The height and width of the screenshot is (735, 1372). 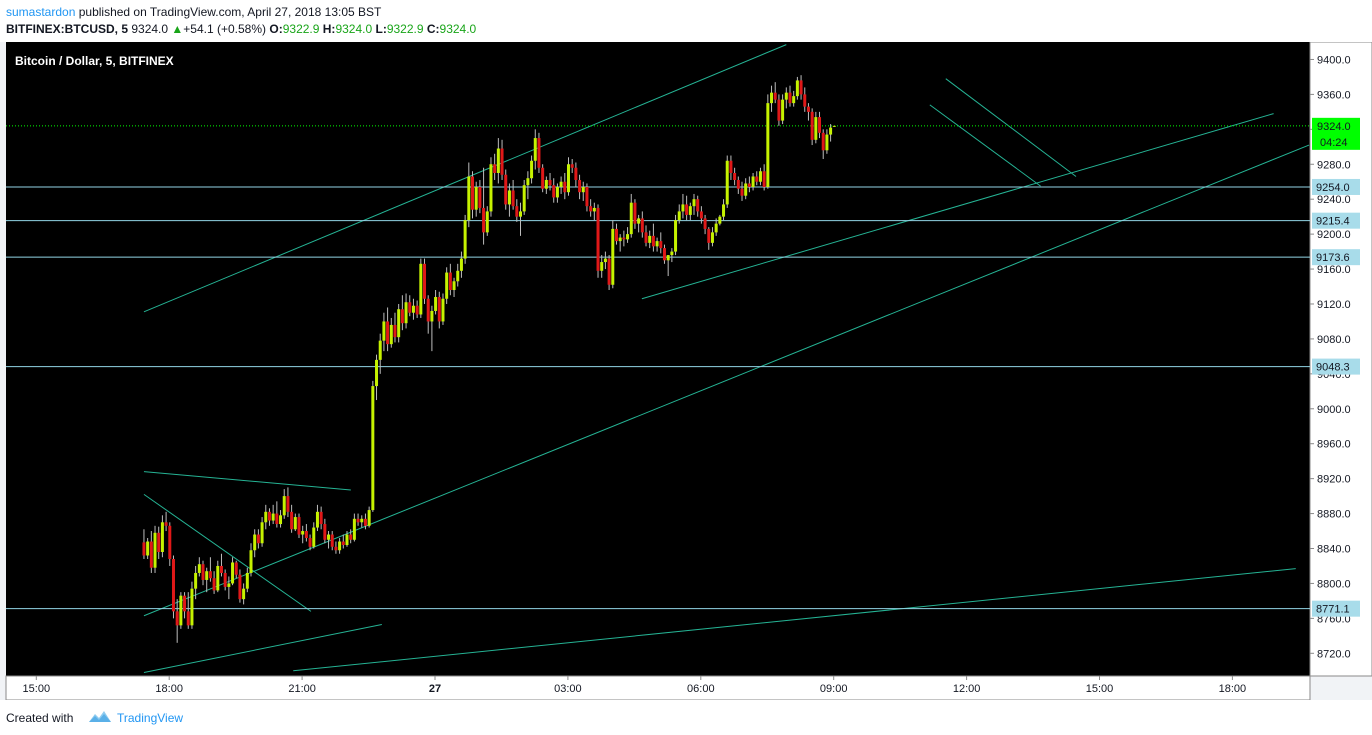 What do you see at coordinates (100, 717) in the screenshot?
I see `tradingview-logo-icon` at bounding box center [100, 717].